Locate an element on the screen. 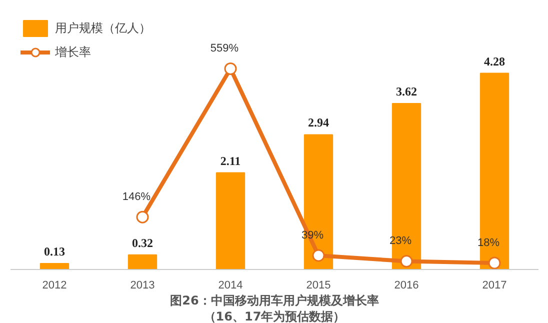 The width and height of the screenshot is (548, 323). x-tick-label: 2013 is located at coordinates (142, 286).